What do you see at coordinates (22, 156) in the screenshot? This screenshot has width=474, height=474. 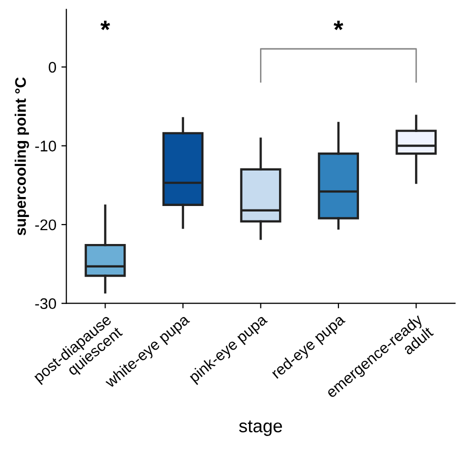 I see `y-axis-title: supercooling point °C` at bounding box center [22, 156].